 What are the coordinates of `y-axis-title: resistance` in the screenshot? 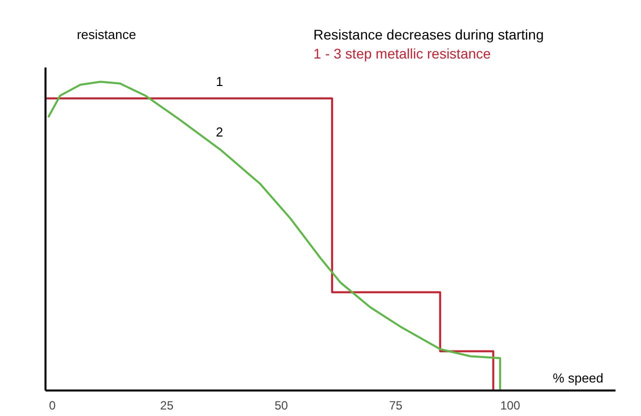 It's located at (106, 34).